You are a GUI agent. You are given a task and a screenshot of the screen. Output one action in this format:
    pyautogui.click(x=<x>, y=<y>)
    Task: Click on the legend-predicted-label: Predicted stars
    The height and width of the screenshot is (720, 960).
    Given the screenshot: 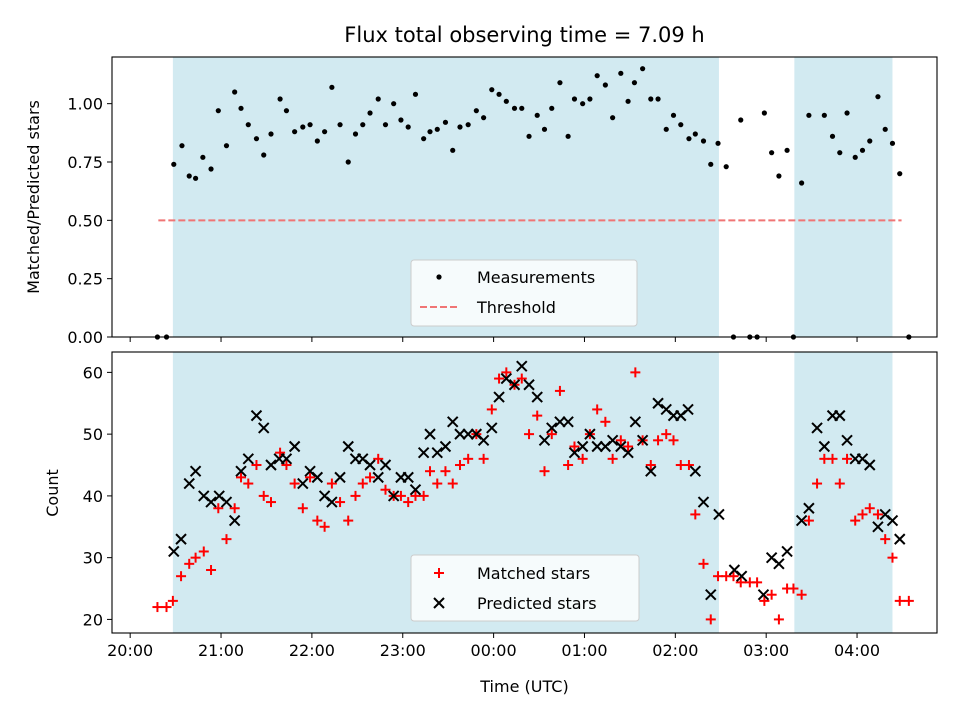 What is the action you would take?
    pyautogui.click(x=537, y=603)
    